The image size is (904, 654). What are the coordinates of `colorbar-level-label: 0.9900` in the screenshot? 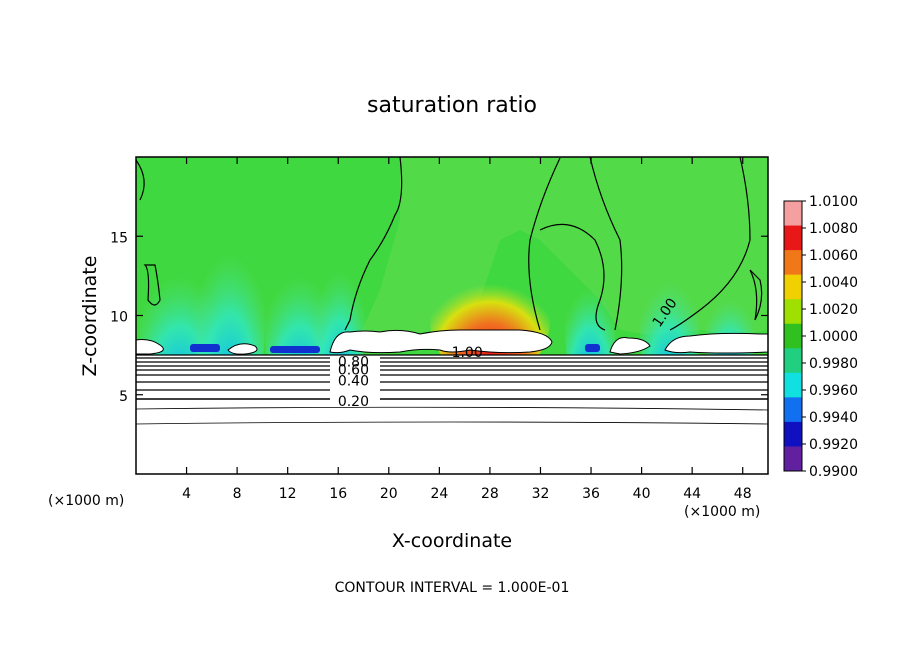 It's located at (833, 472).